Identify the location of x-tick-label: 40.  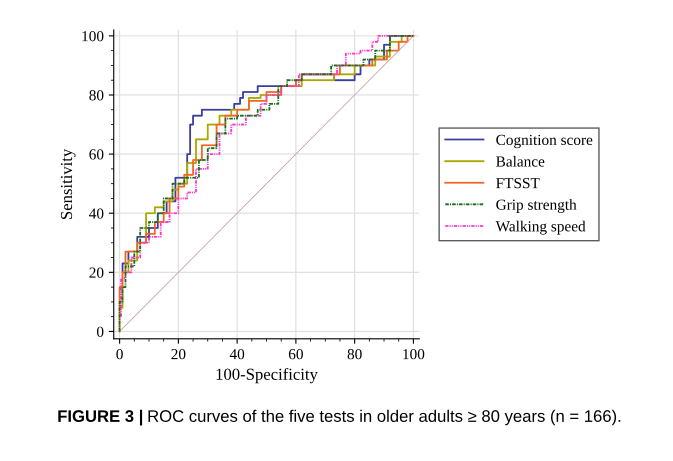
(237, 354).